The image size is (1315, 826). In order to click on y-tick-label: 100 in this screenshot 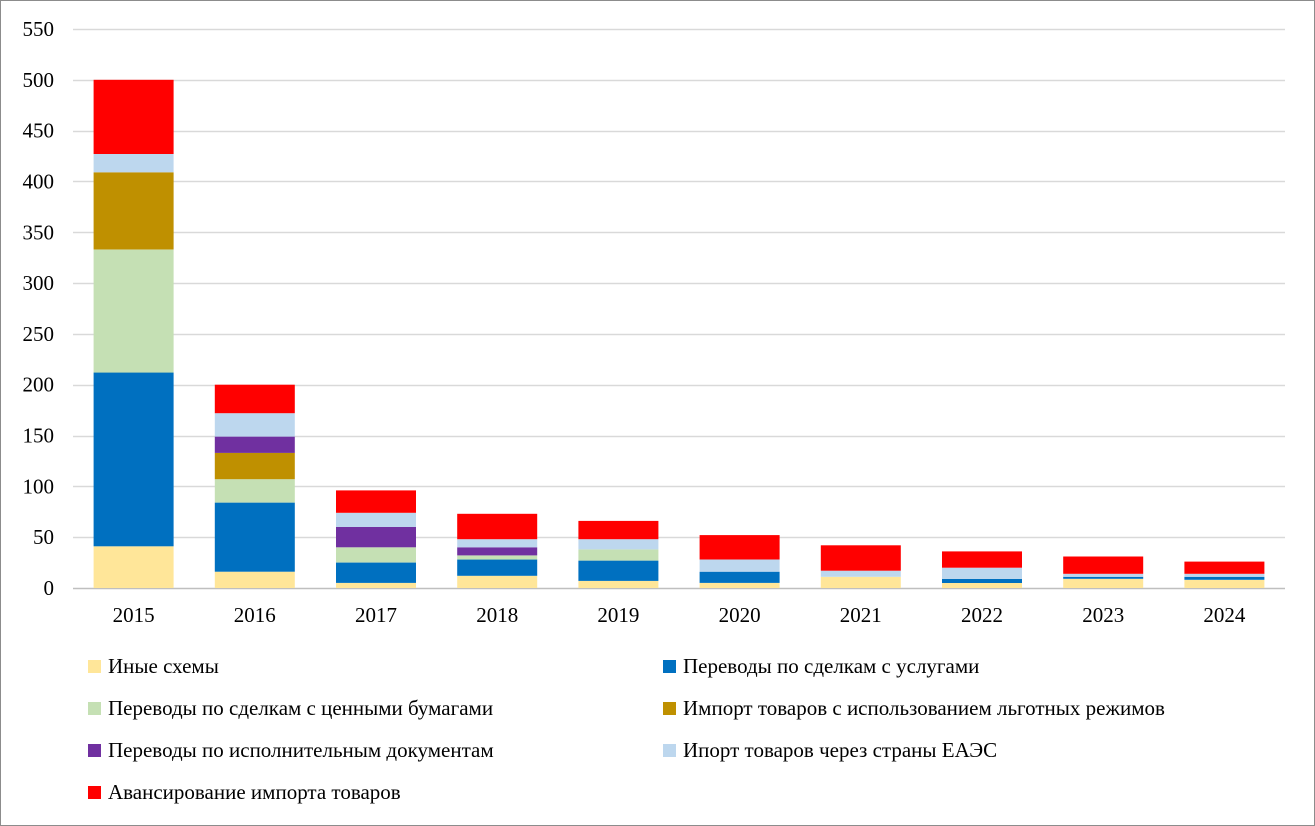, I will do `click(39, 486)`.